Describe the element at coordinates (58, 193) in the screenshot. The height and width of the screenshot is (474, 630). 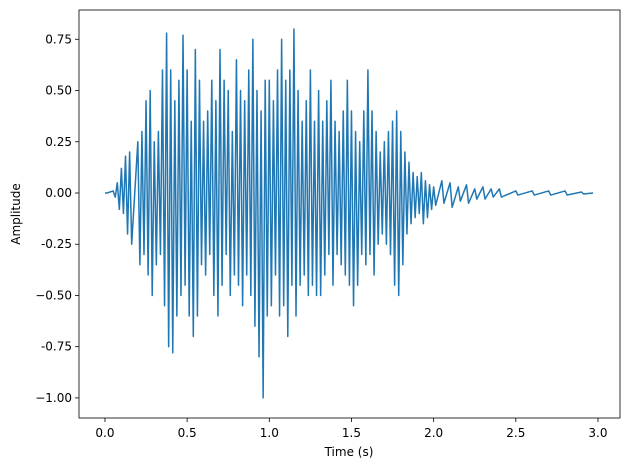
I see `y-tick-label: 0.00` at that location.